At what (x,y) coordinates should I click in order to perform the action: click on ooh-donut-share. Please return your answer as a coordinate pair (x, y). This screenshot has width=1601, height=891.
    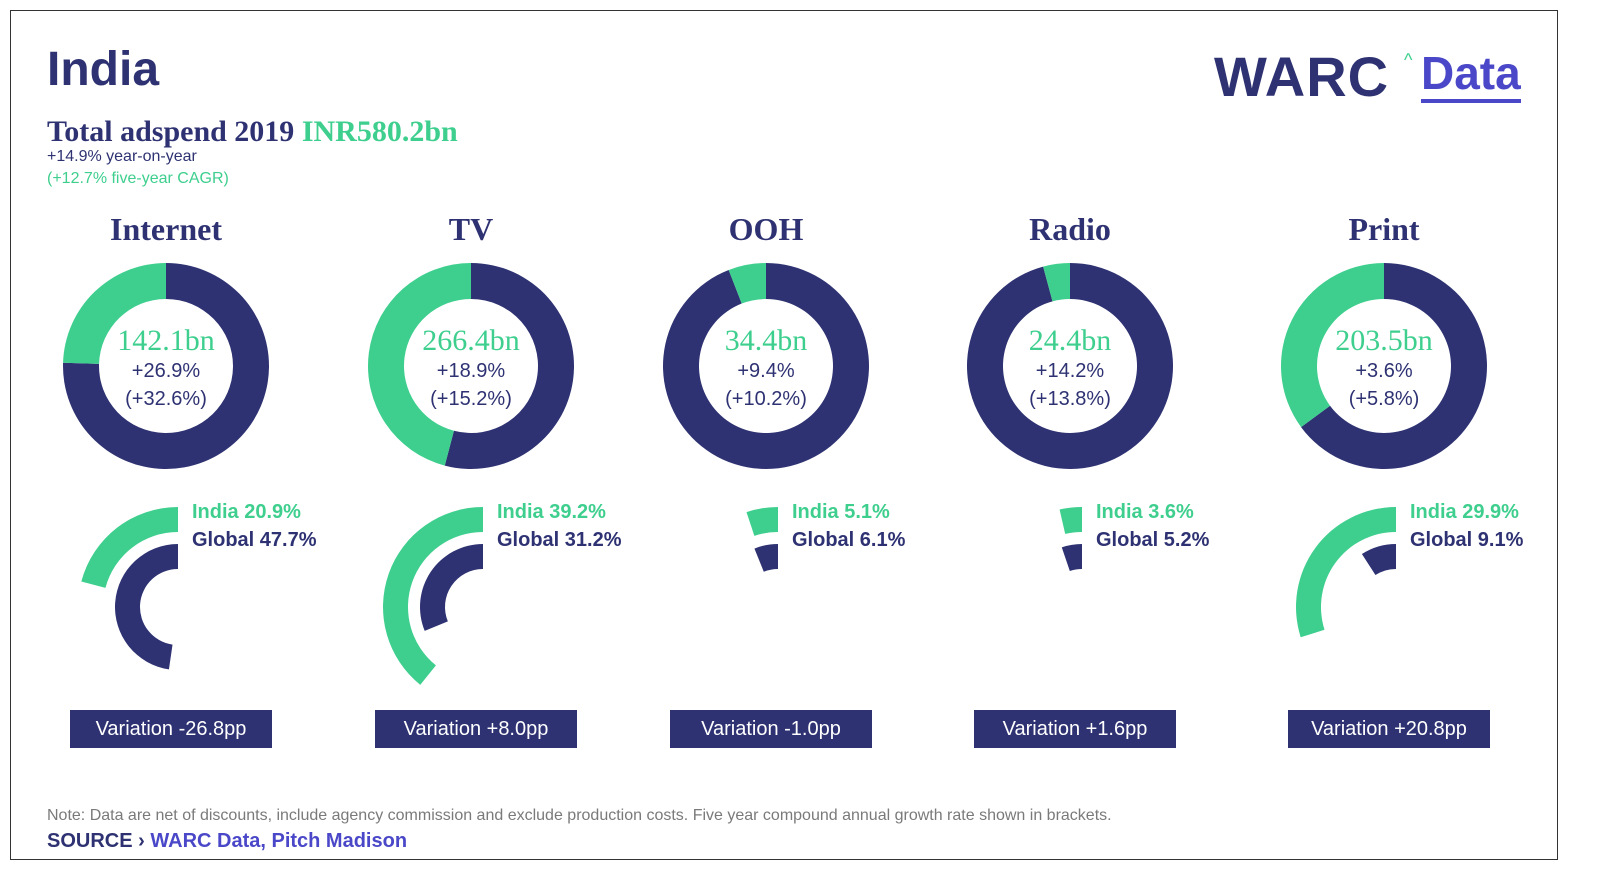
    Looking at the image, I should click on (747, 283).